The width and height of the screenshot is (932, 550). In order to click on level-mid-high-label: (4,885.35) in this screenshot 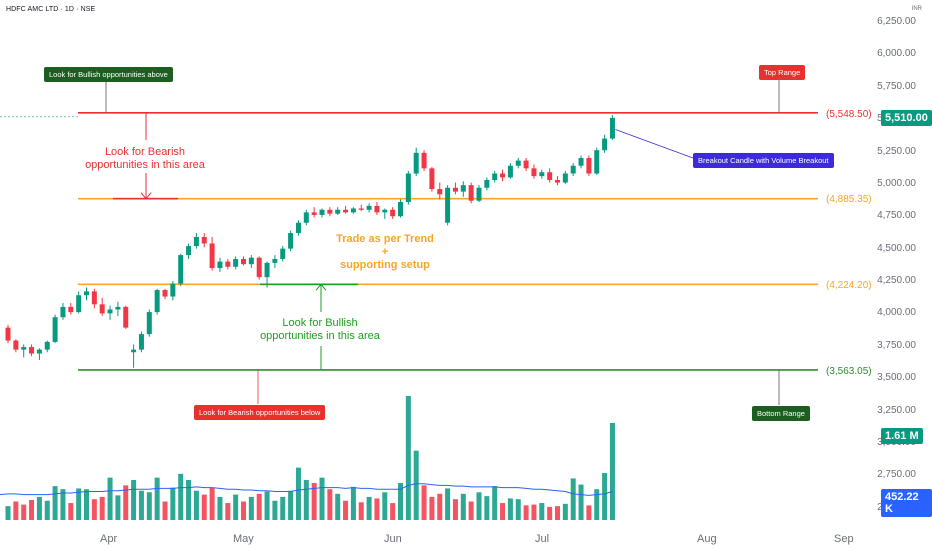, I will do `click(849, 199)`.